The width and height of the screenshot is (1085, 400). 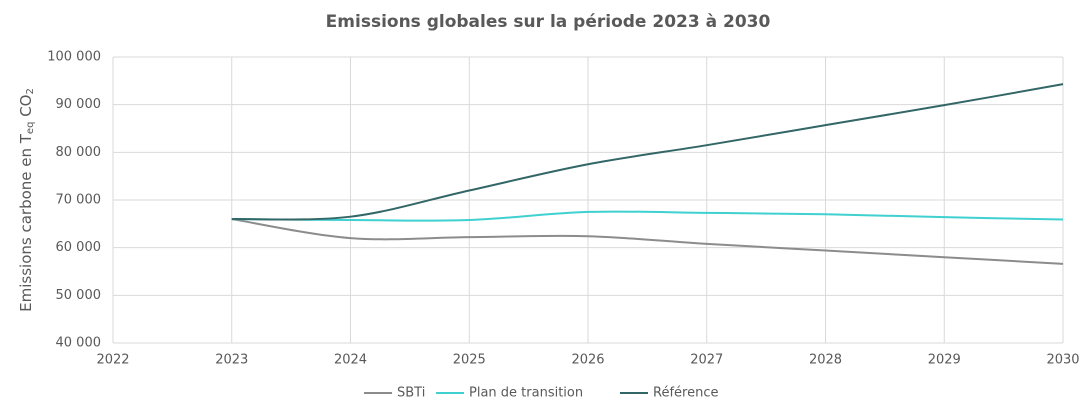 What do you see at coordinates (79, 295) in the screenshot?
I see `y-tick-label: 50 000` at bounding box center [79, 295].